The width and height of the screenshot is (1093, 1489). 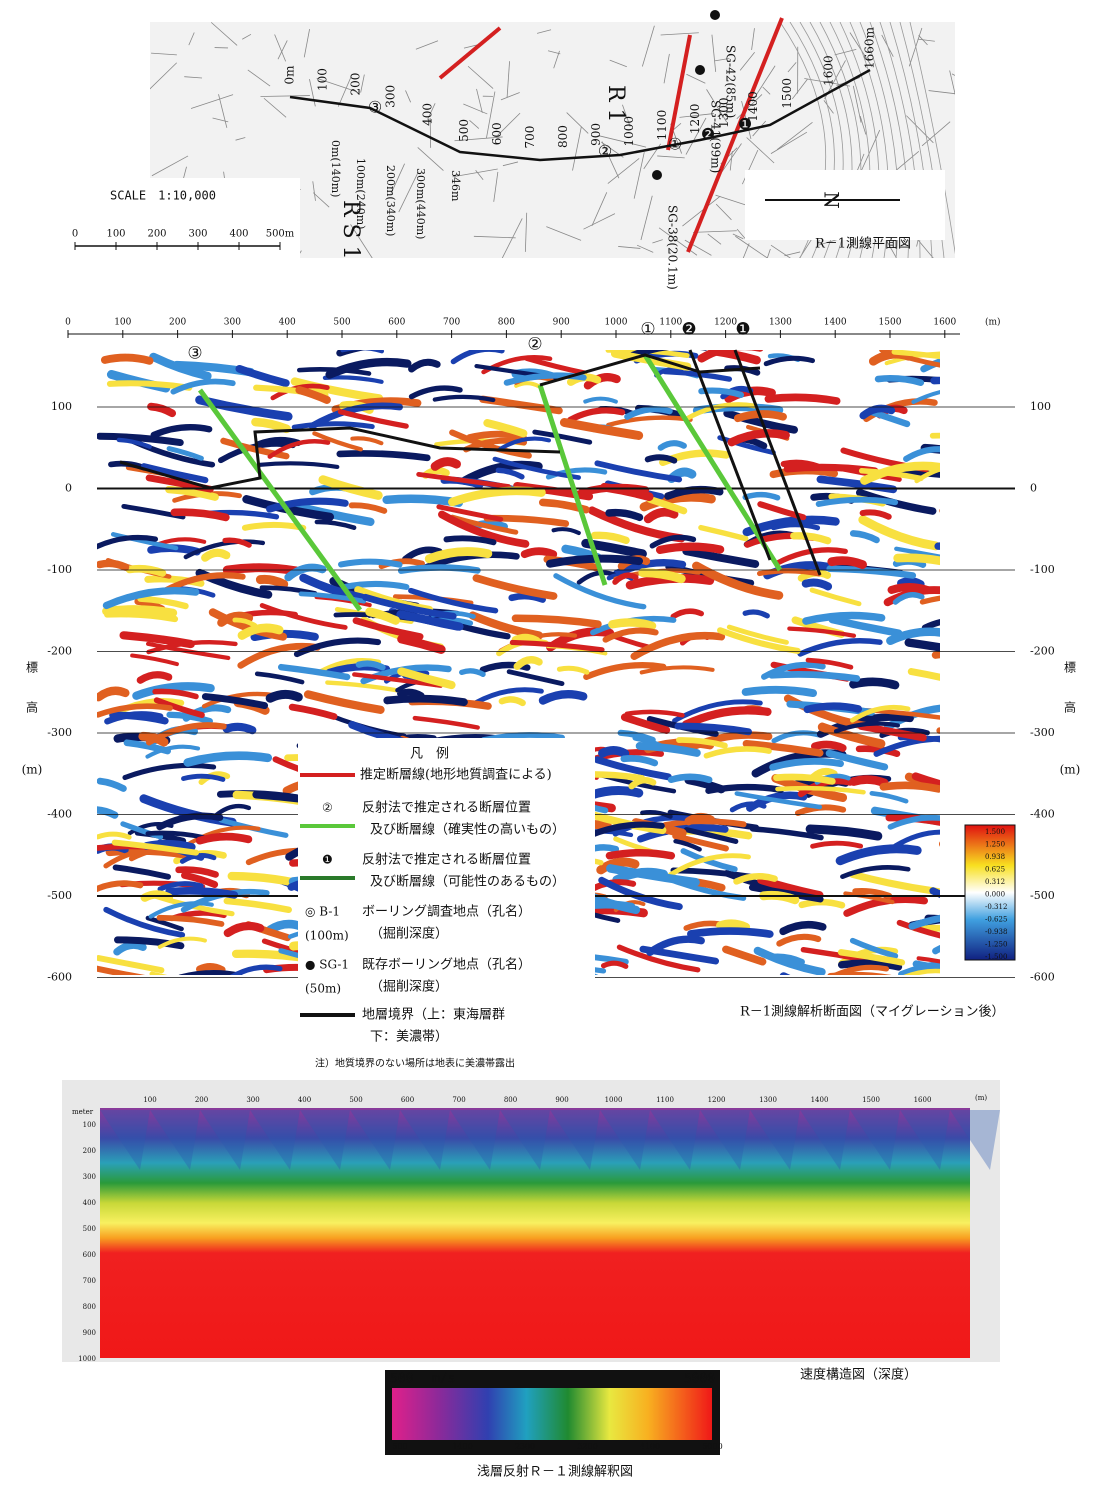 I want to click on v-x-tick: 1200, so click(x=717, y=1100).